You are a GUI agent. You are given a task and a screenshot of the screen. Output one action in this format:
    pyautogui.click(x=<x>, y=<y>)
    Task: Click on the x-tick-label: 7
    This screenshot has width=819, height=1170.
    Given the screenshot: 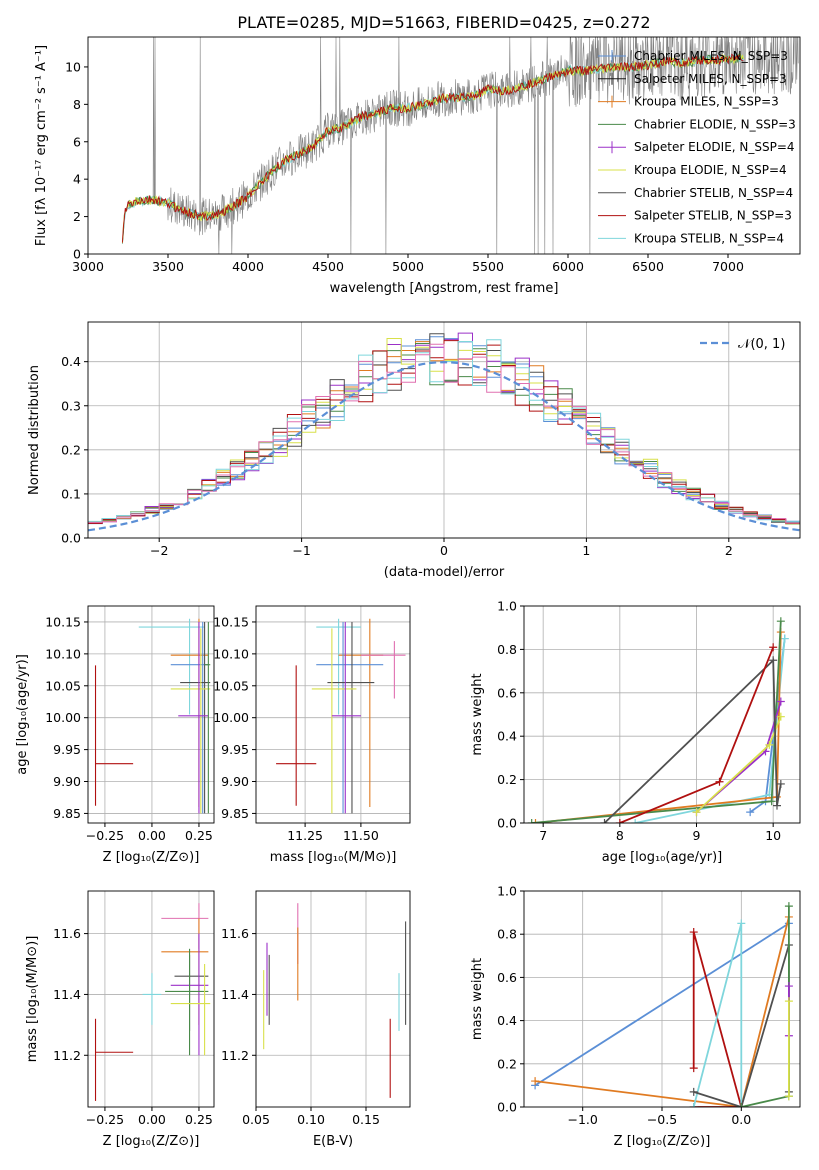 What is the action you would take?
    pyautogui.click(x=543, y=835)
    